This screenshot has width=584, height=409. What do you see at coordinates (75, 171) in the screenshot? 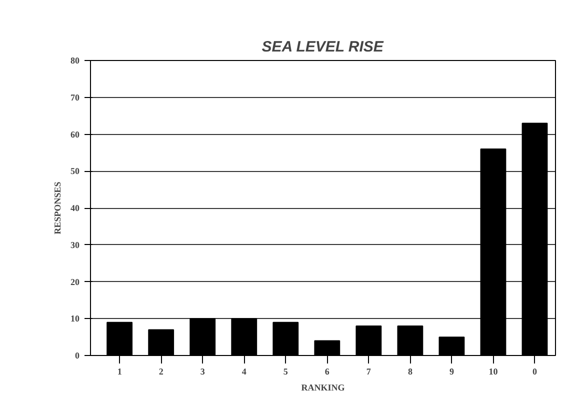
I see `y-tick-label: 50` at bounding box center [75, 171].